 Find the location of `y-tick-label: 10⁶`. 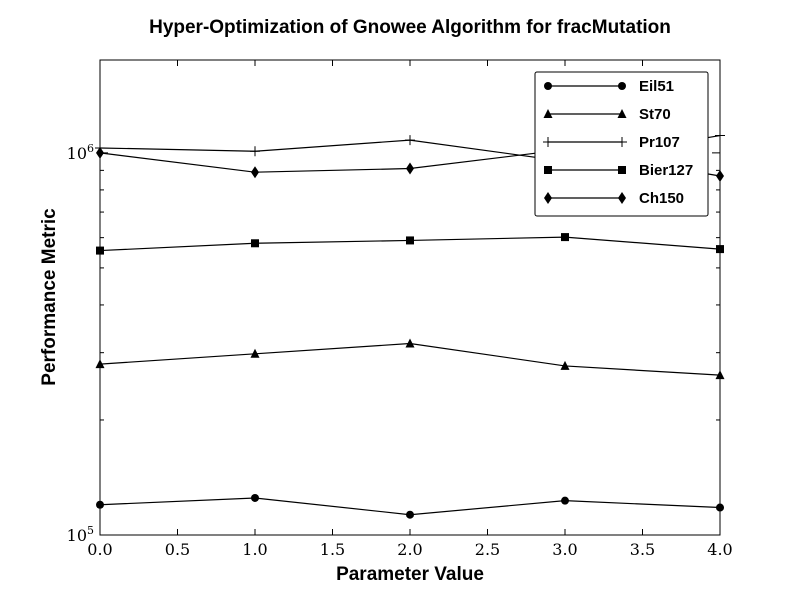

y-tick-label: 10⁶ is located at coordinates (80, 152).